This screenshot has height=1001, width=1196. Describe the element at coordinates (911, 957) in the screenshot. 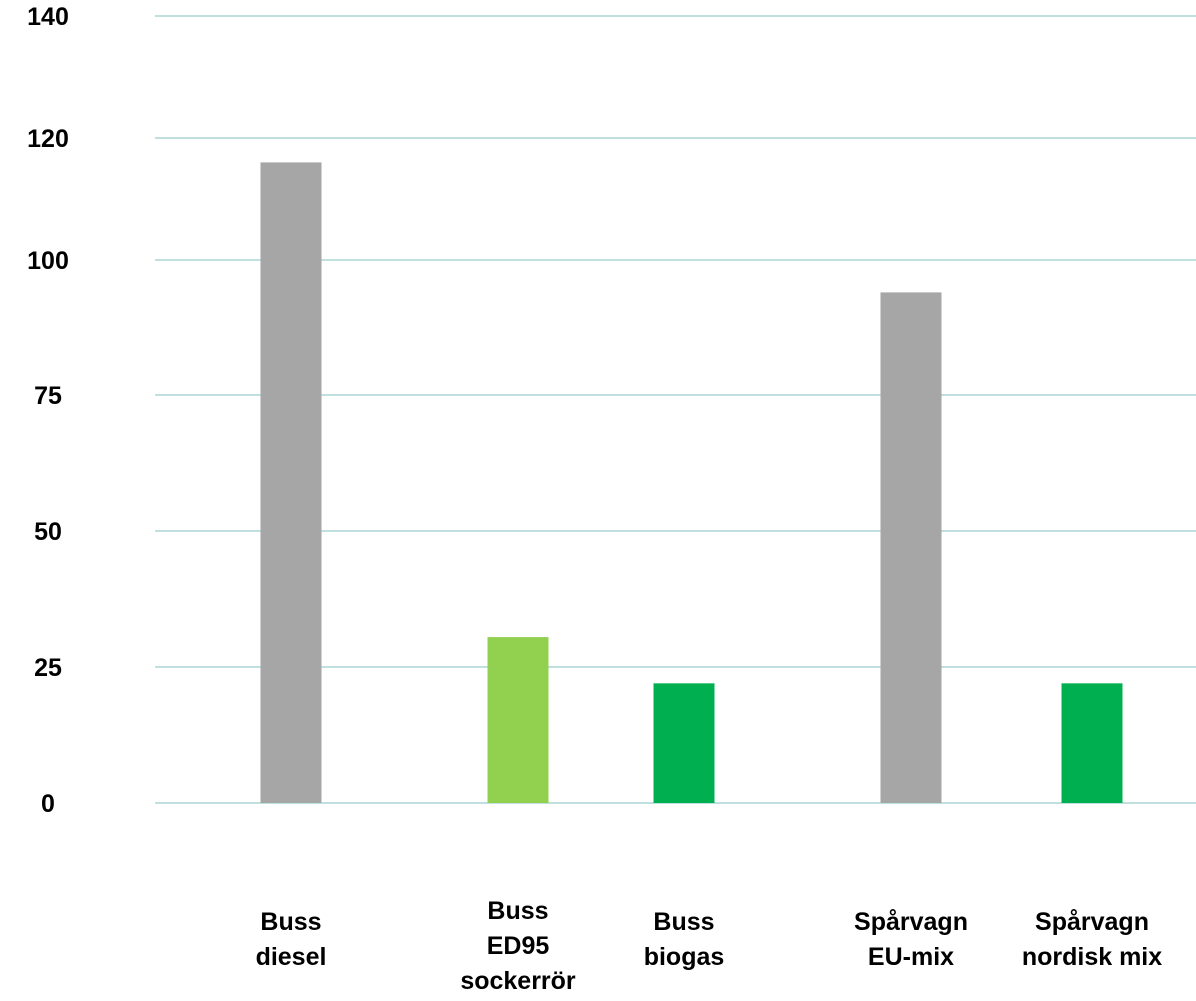

I see `x-category-label-line: EU-mix` at that location.